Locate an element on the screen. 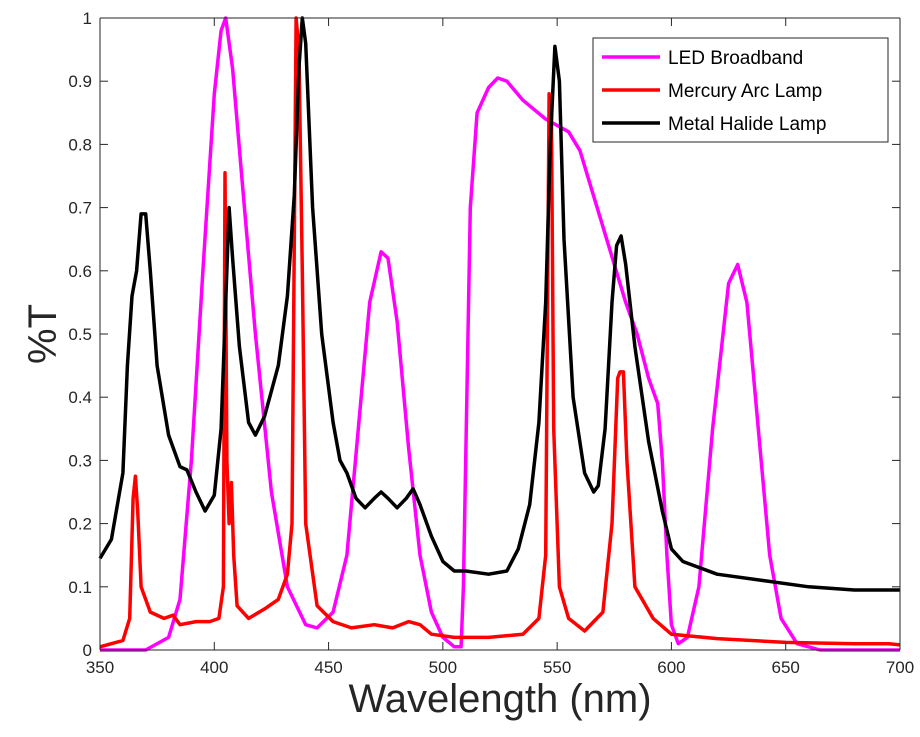 This screenshot has width=920, height=737. y-tick-label: 0.8 is located at coordinates (80, 144).